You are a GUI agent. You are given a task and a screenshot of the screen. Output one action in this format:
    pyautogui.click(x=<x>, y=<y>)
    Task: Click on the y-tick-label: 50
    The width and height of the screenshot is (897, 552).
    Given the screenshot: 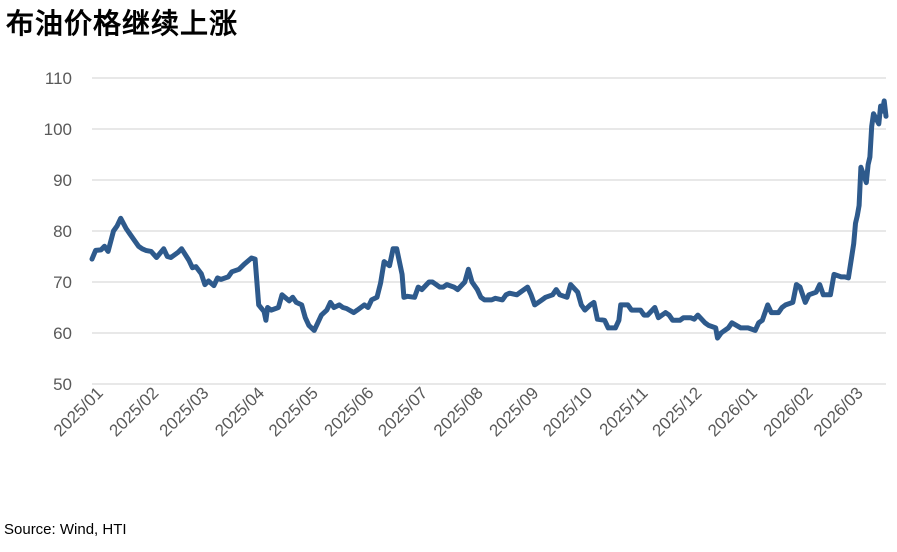 What is the action you would take?
    pyautogui.click(x=62, y=384)
    